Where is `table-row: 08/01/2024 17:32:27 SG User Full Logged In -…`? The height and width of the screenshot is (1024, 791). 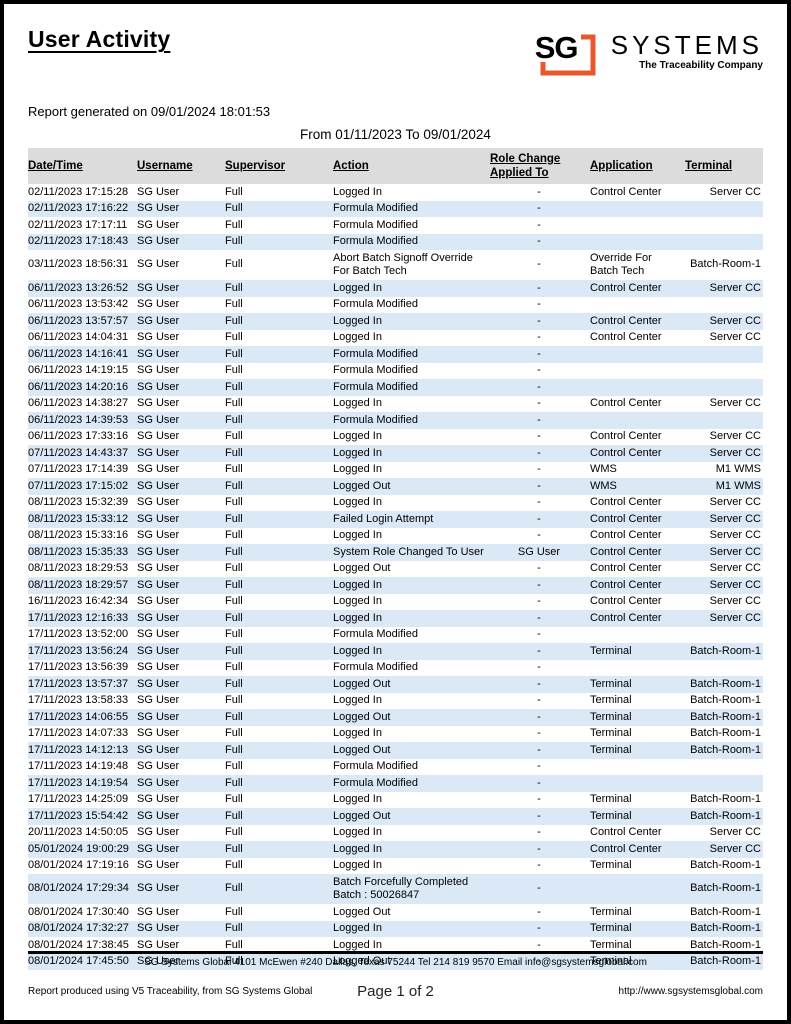
table-row: 08/01/2024 17:32:27 SG User Full Logged In -… is located at coordinates (395, 928).